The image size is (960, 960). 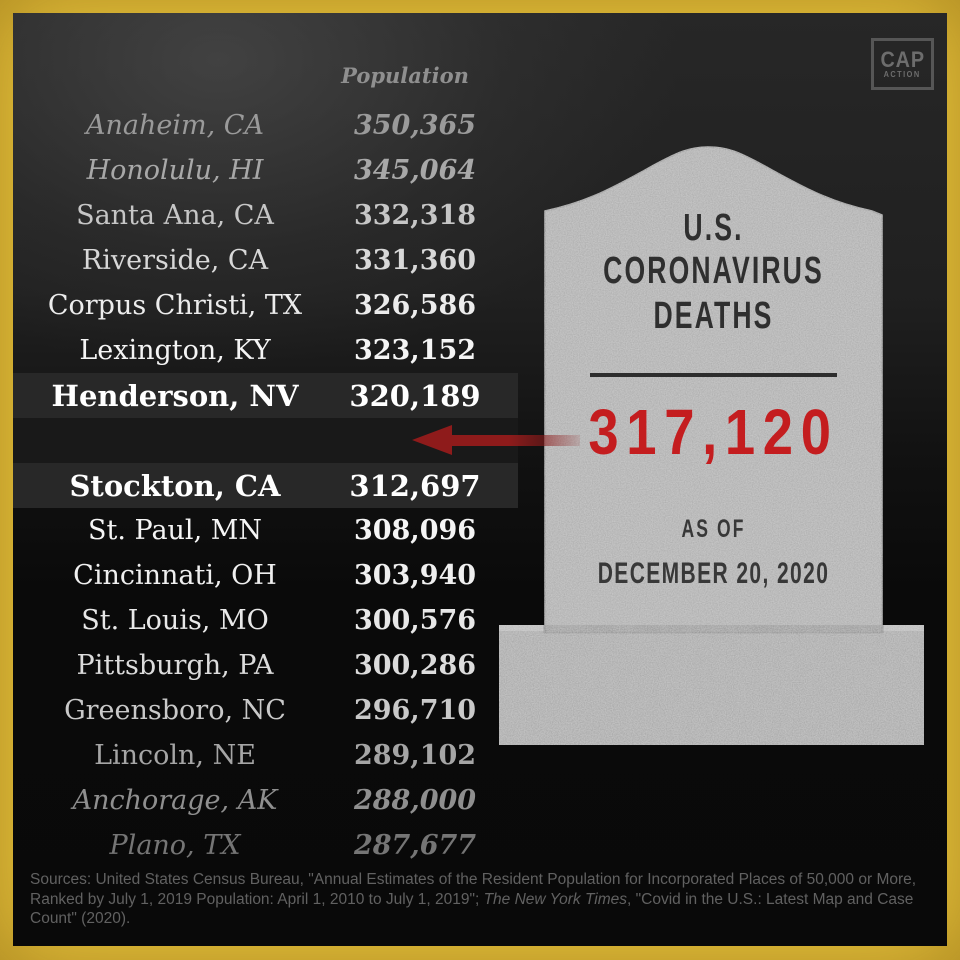 What do you see at coordinates (415, 350) in the screenshot?
I see `population-value: 323,152` at bounding box center [415, 350].